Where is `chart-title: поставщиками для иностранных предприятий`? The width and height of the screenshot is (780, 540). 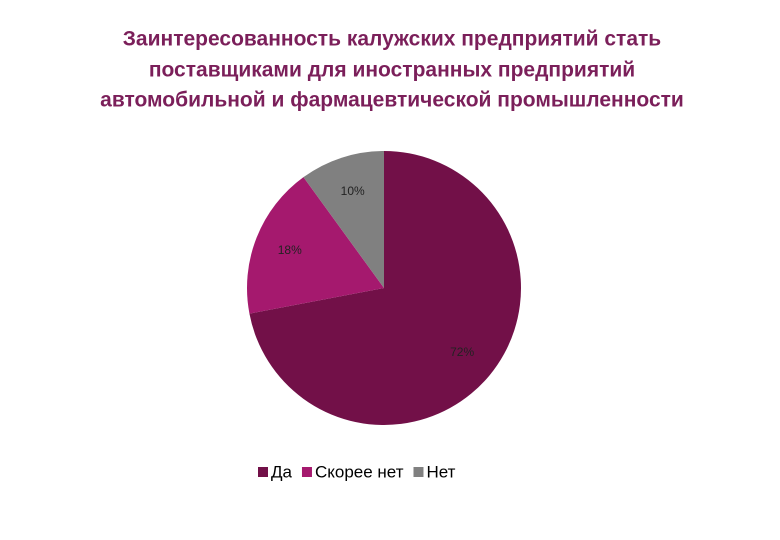 chart-title: поставщиками для иностранных предприятий is located at coordinates (392, 70).